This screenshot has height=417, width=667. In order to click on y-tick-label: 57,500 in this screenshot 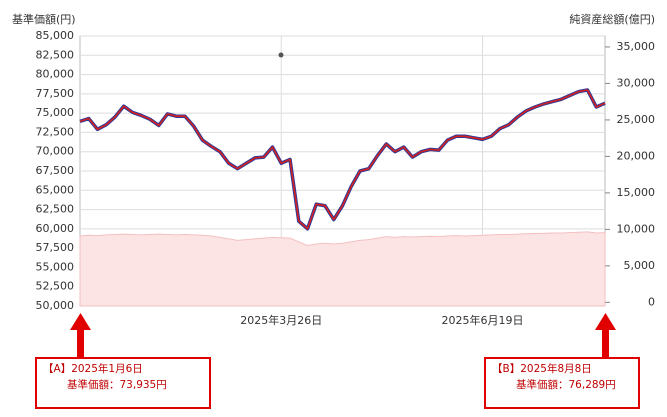, I will do `click(55, 247)`.